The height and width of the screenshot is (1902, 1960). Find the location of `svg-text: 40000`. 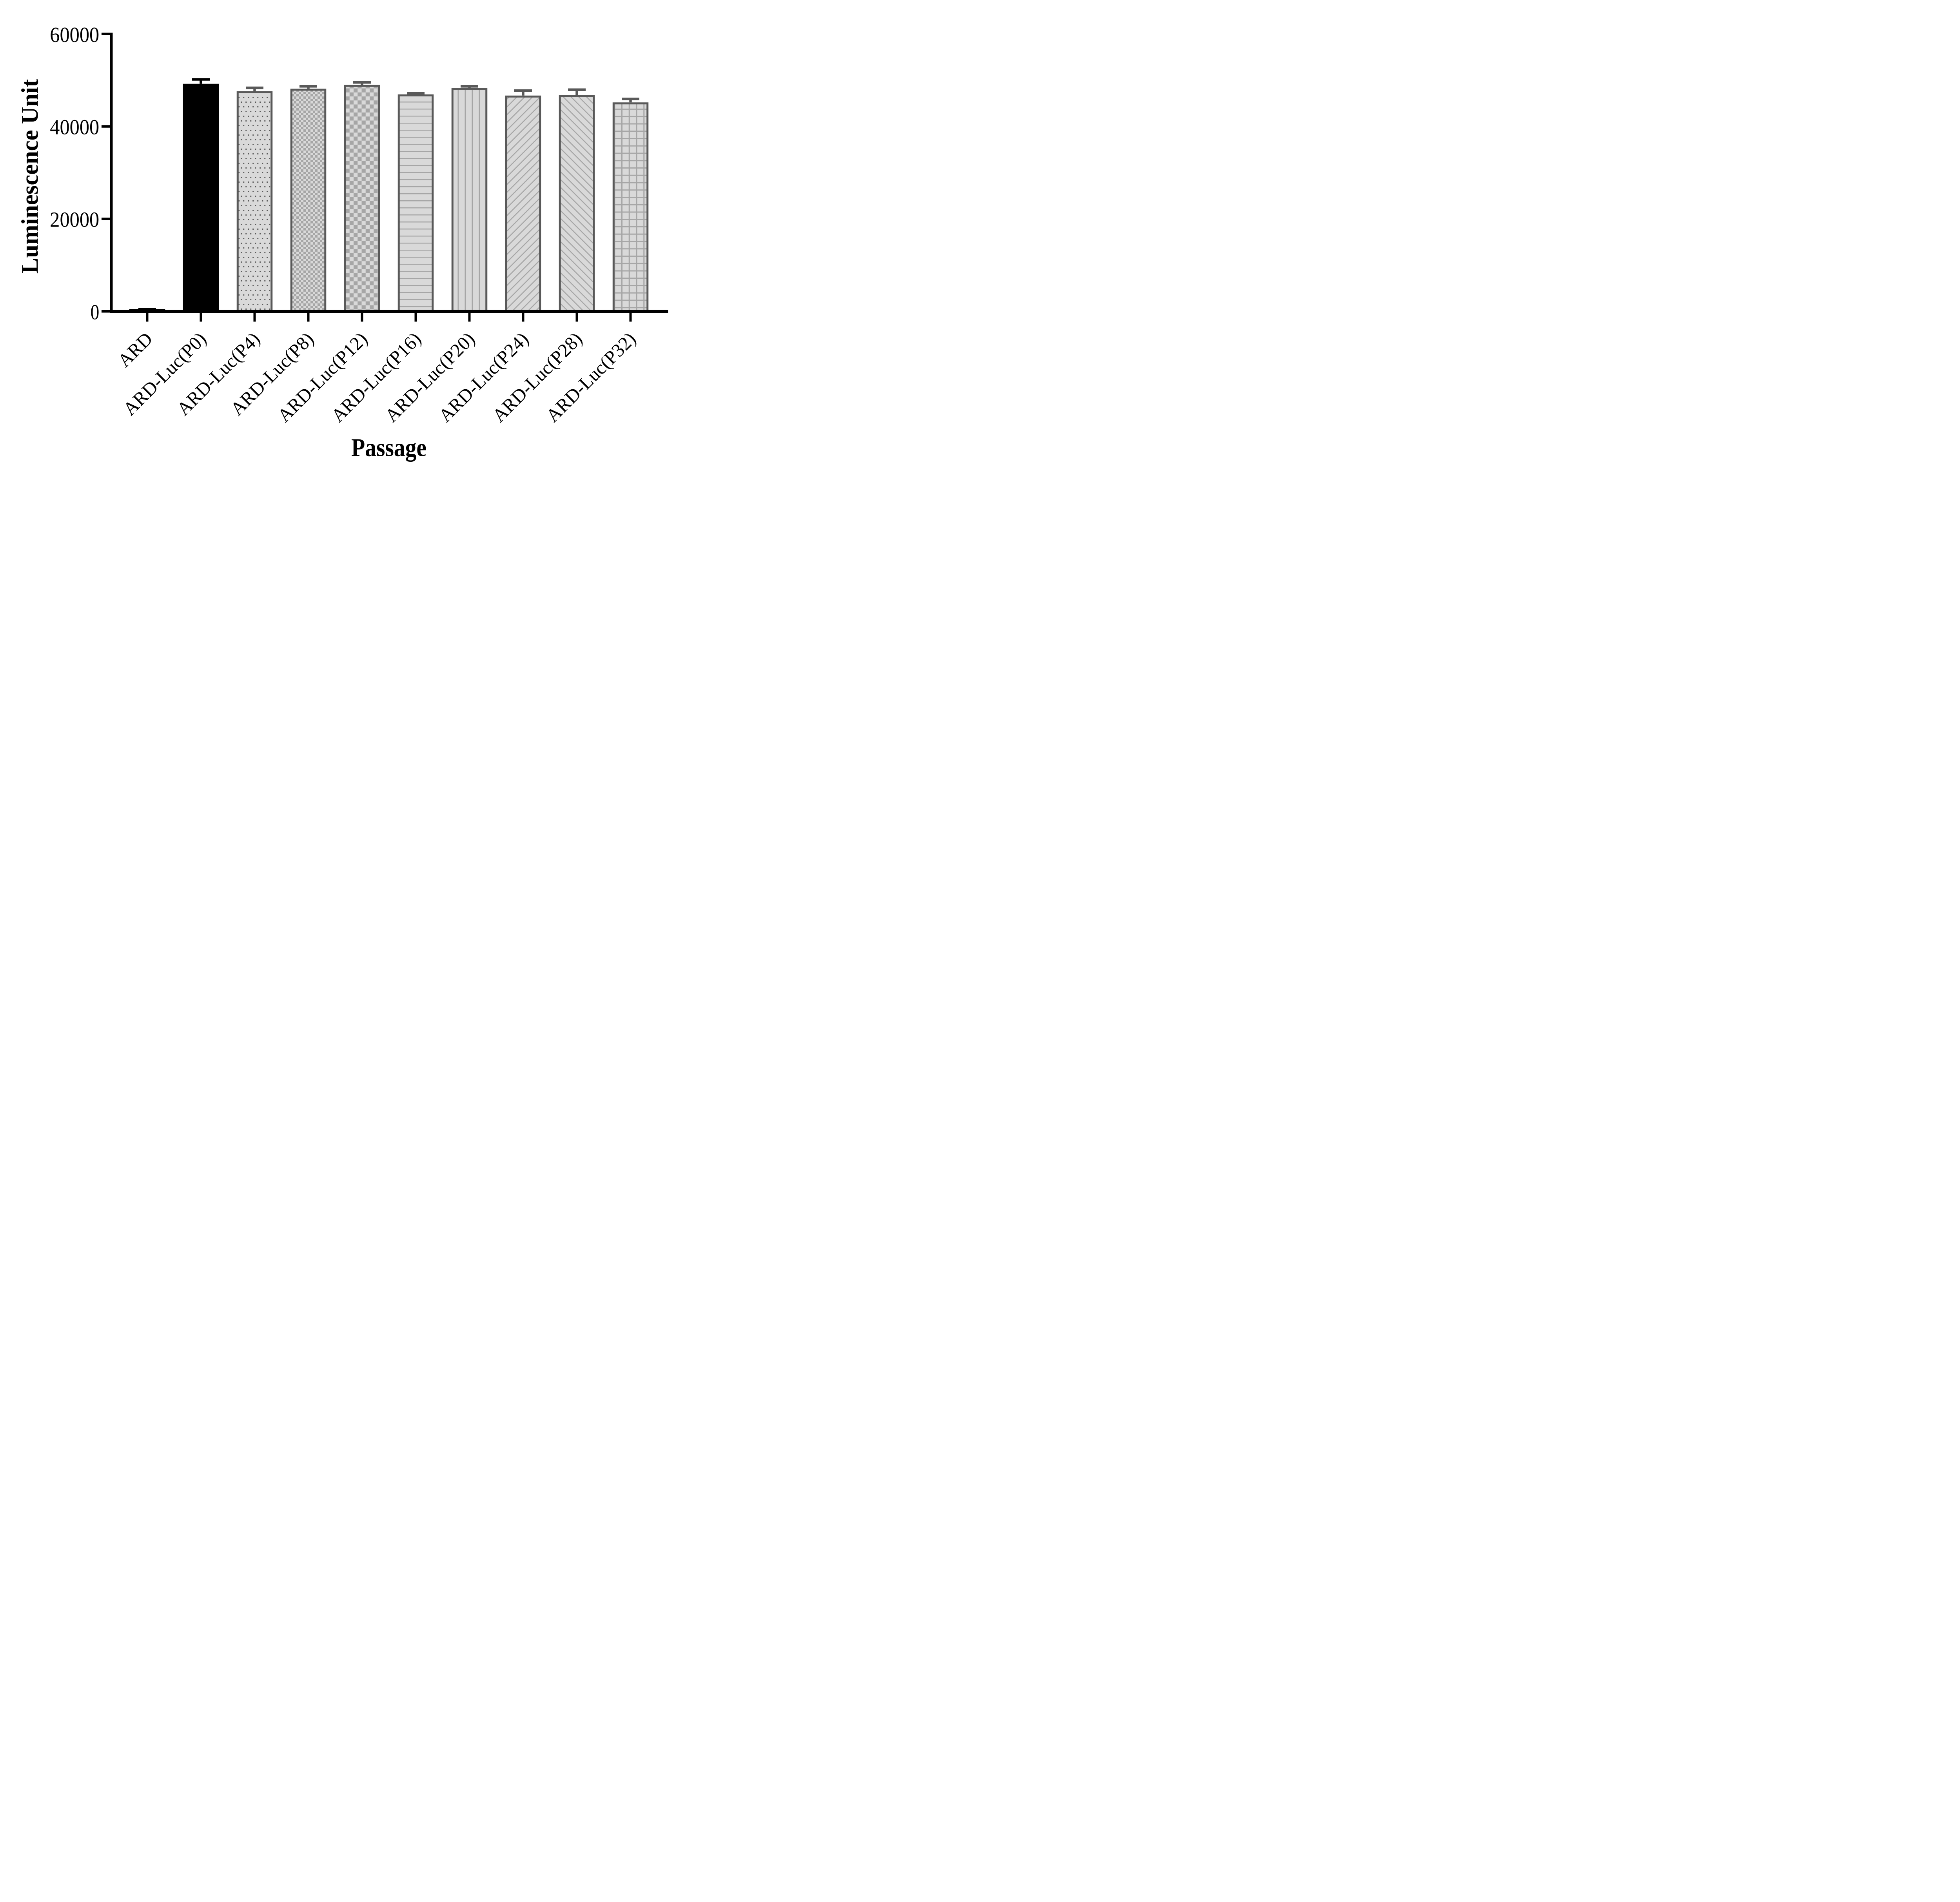

svg-text: 40000 is located at coordinates (74, 128).